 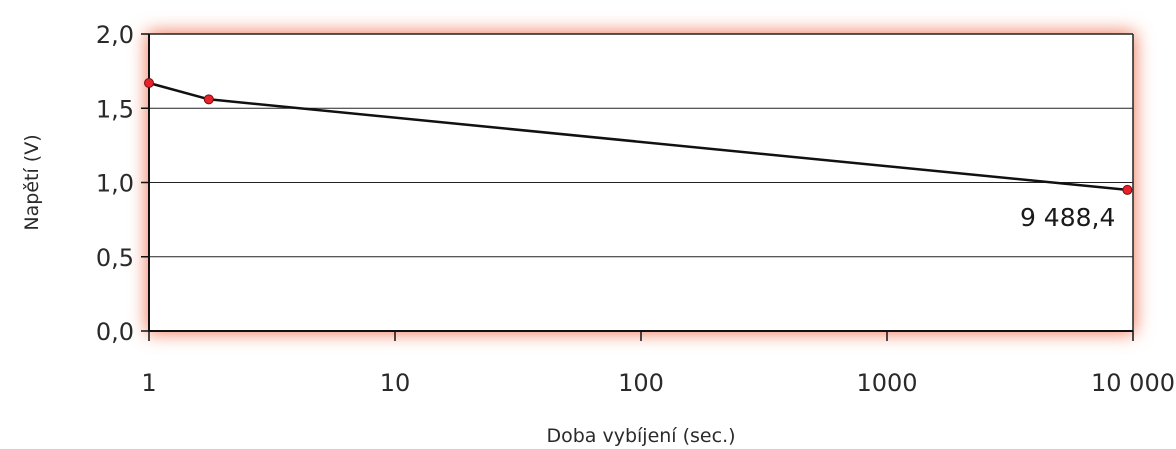 I want to click on x-tick-label-4: 10 000, so click(x=1133, y=383).